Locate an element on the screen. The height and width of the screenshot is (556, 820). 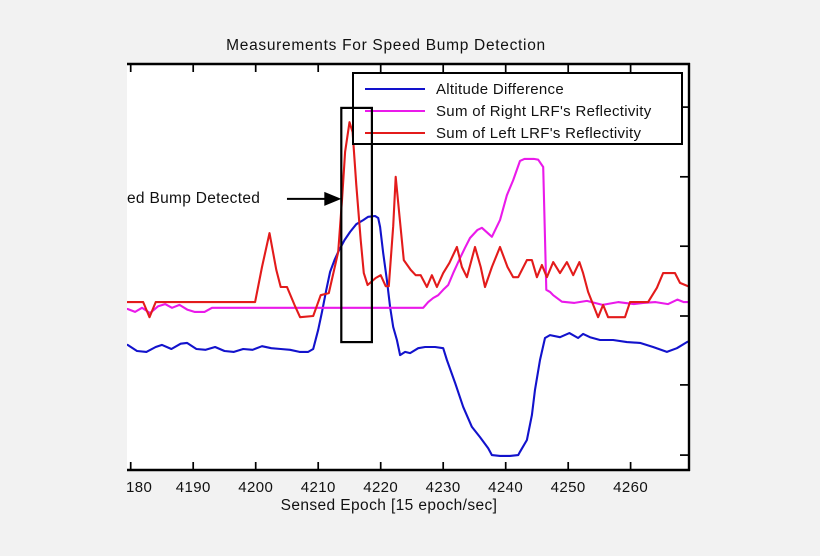
speed-bump-annotation-text: ed Bump Detected is located at coordinates (194, 198).